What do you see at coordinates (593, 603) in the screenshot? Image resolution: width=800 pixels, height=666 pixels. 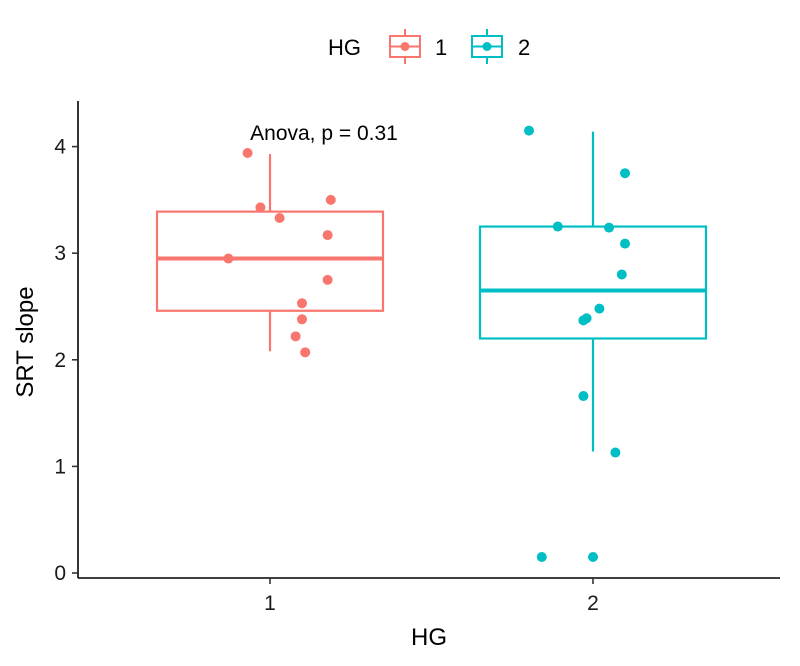 I see `x-tick-label-2: 2` at bounding box center [593, 603].